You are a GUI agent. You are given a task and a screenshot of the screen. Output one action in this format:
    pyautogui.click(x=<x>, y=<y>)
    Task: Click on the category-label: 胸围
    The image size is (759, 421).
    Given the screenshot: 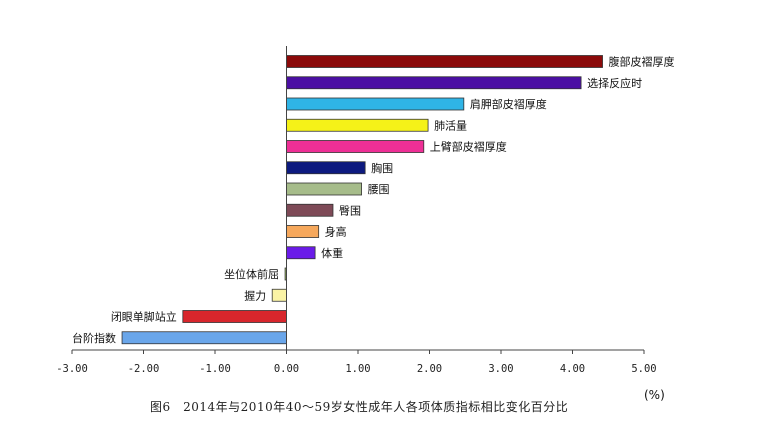 What is the action you would take?
    pyautogui.click(x=382, y=168)
    